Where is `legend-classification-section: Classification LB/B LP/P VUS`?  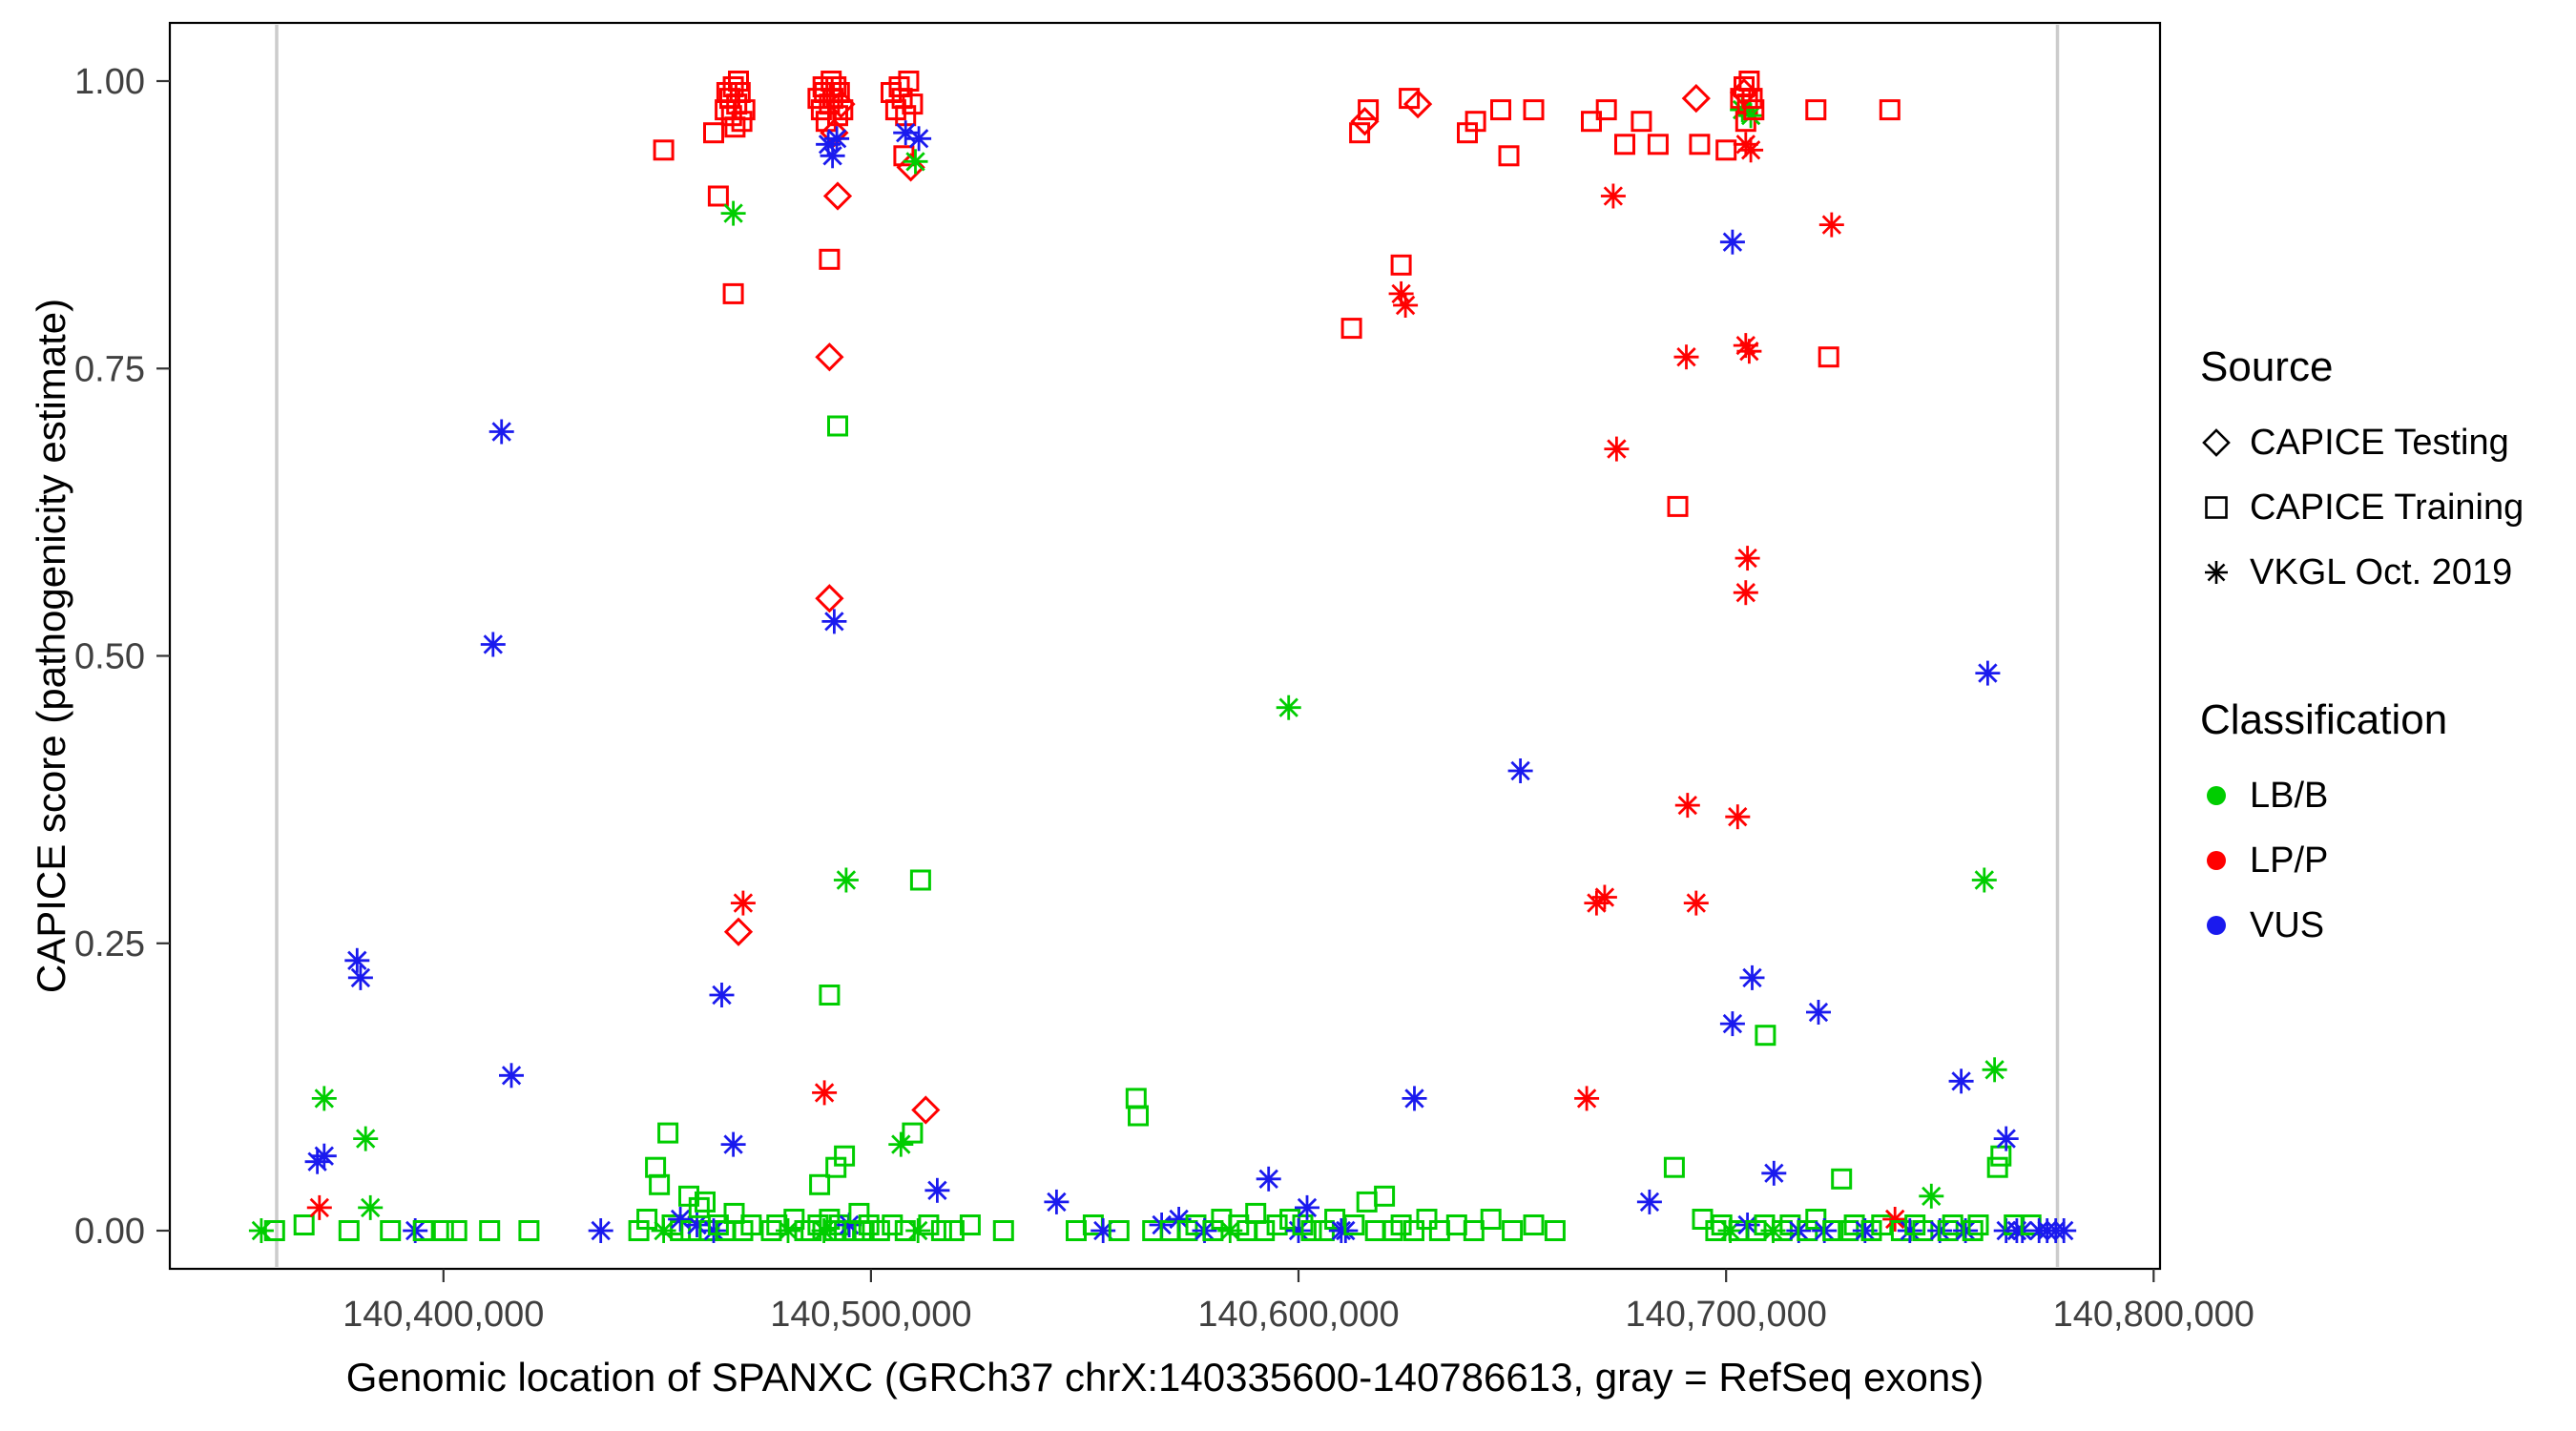 legend-classification-section: Classification LB/B LP/P VUS is located at coordinates (2362, 827).